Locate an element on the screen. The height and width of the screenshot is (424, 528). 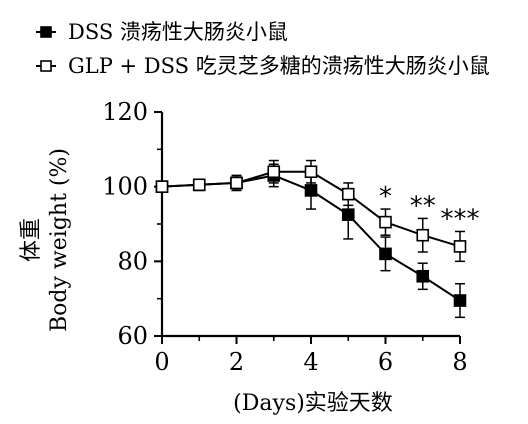
x-tick-label: 6 is located at coordinates (385, 362).